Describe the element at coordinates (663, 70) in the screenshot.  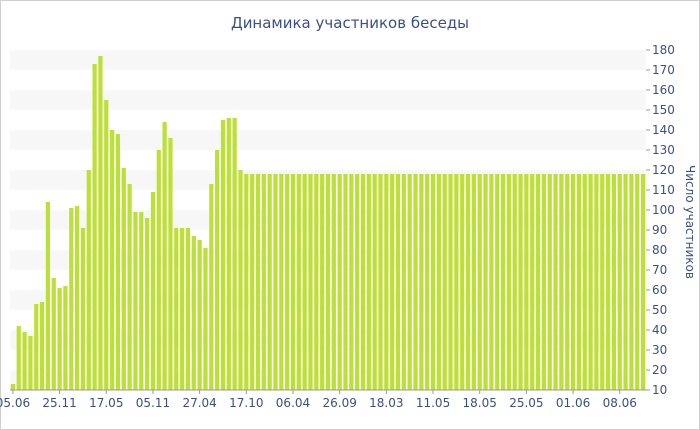
I see `y-tick-label: 170` at that location.